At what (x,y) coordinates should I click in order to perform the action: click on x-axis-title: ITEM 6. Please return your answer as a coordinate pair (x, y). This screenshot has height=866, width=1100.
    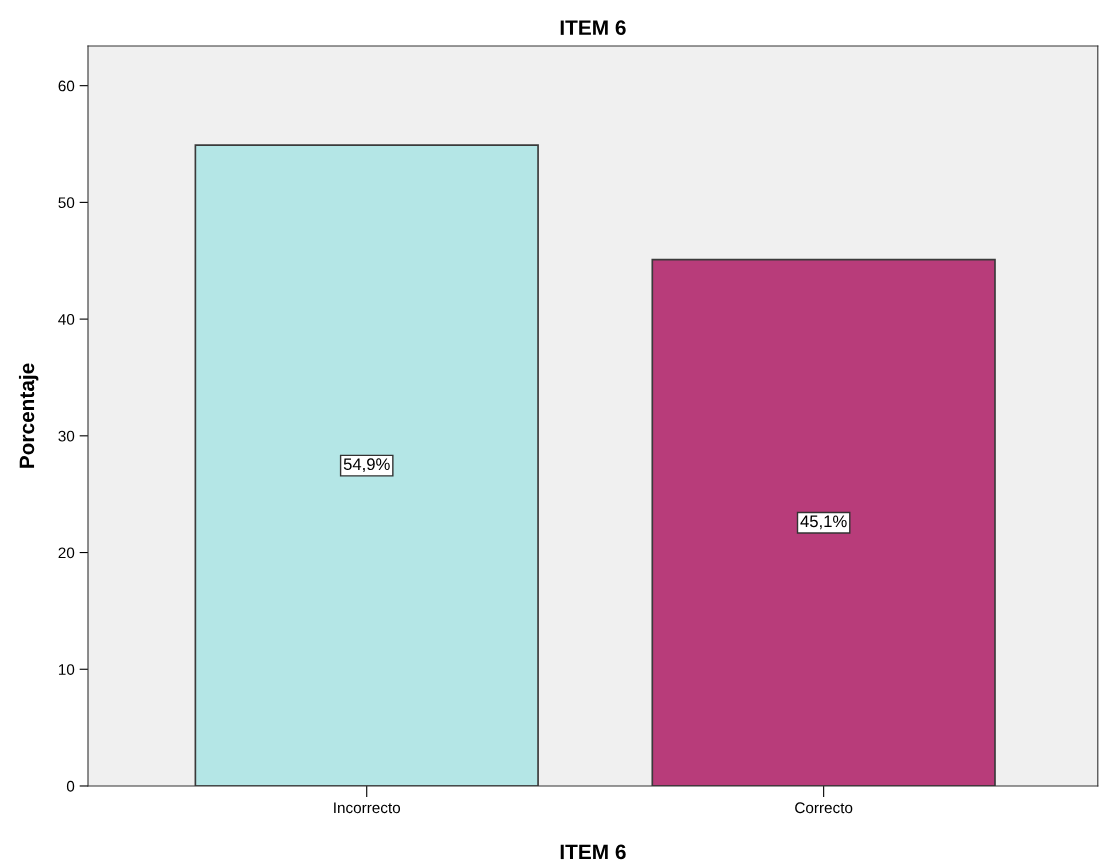
    Looking at the image, I should click on (593, 852).